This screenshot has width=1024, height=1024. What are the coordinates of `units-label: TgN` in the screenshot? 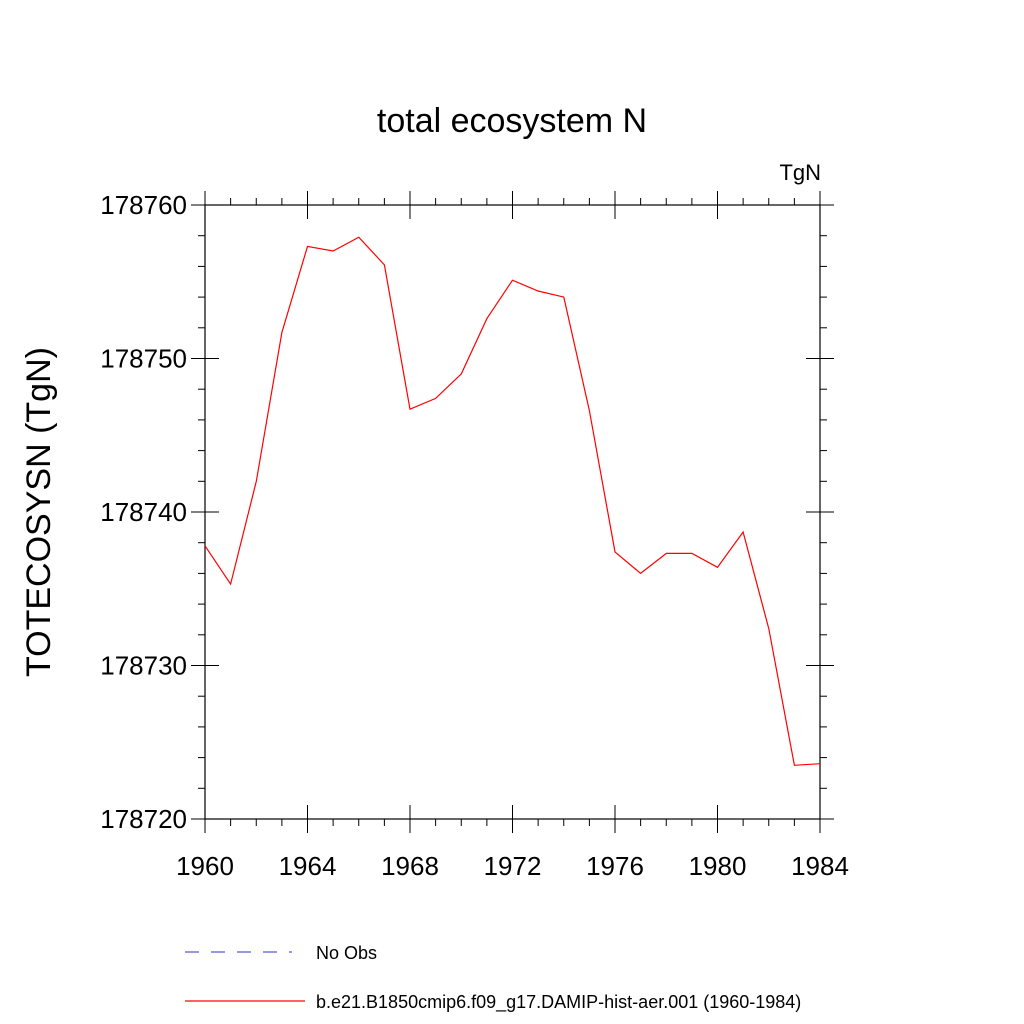 It's located at (800, 172).